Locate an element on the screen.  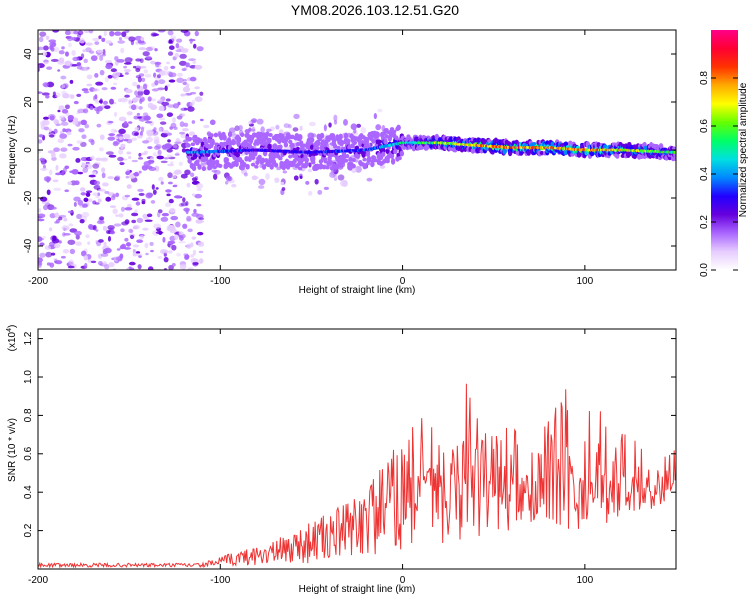
snr-multiplier: (x104) is located at coordinates (12, 338).